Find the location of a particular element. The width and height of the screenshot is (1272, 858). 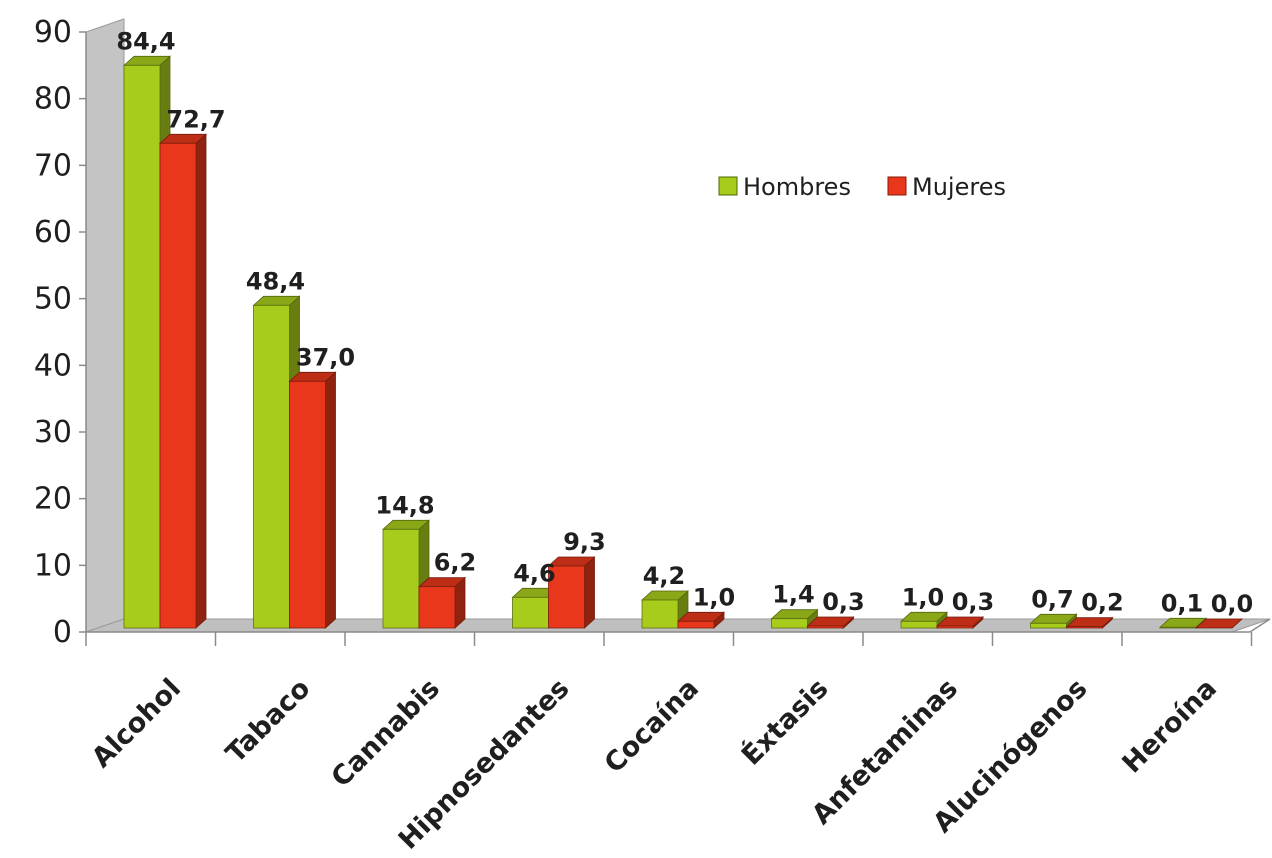

y-tick-label: 50 is located at coordinates (53, 299).